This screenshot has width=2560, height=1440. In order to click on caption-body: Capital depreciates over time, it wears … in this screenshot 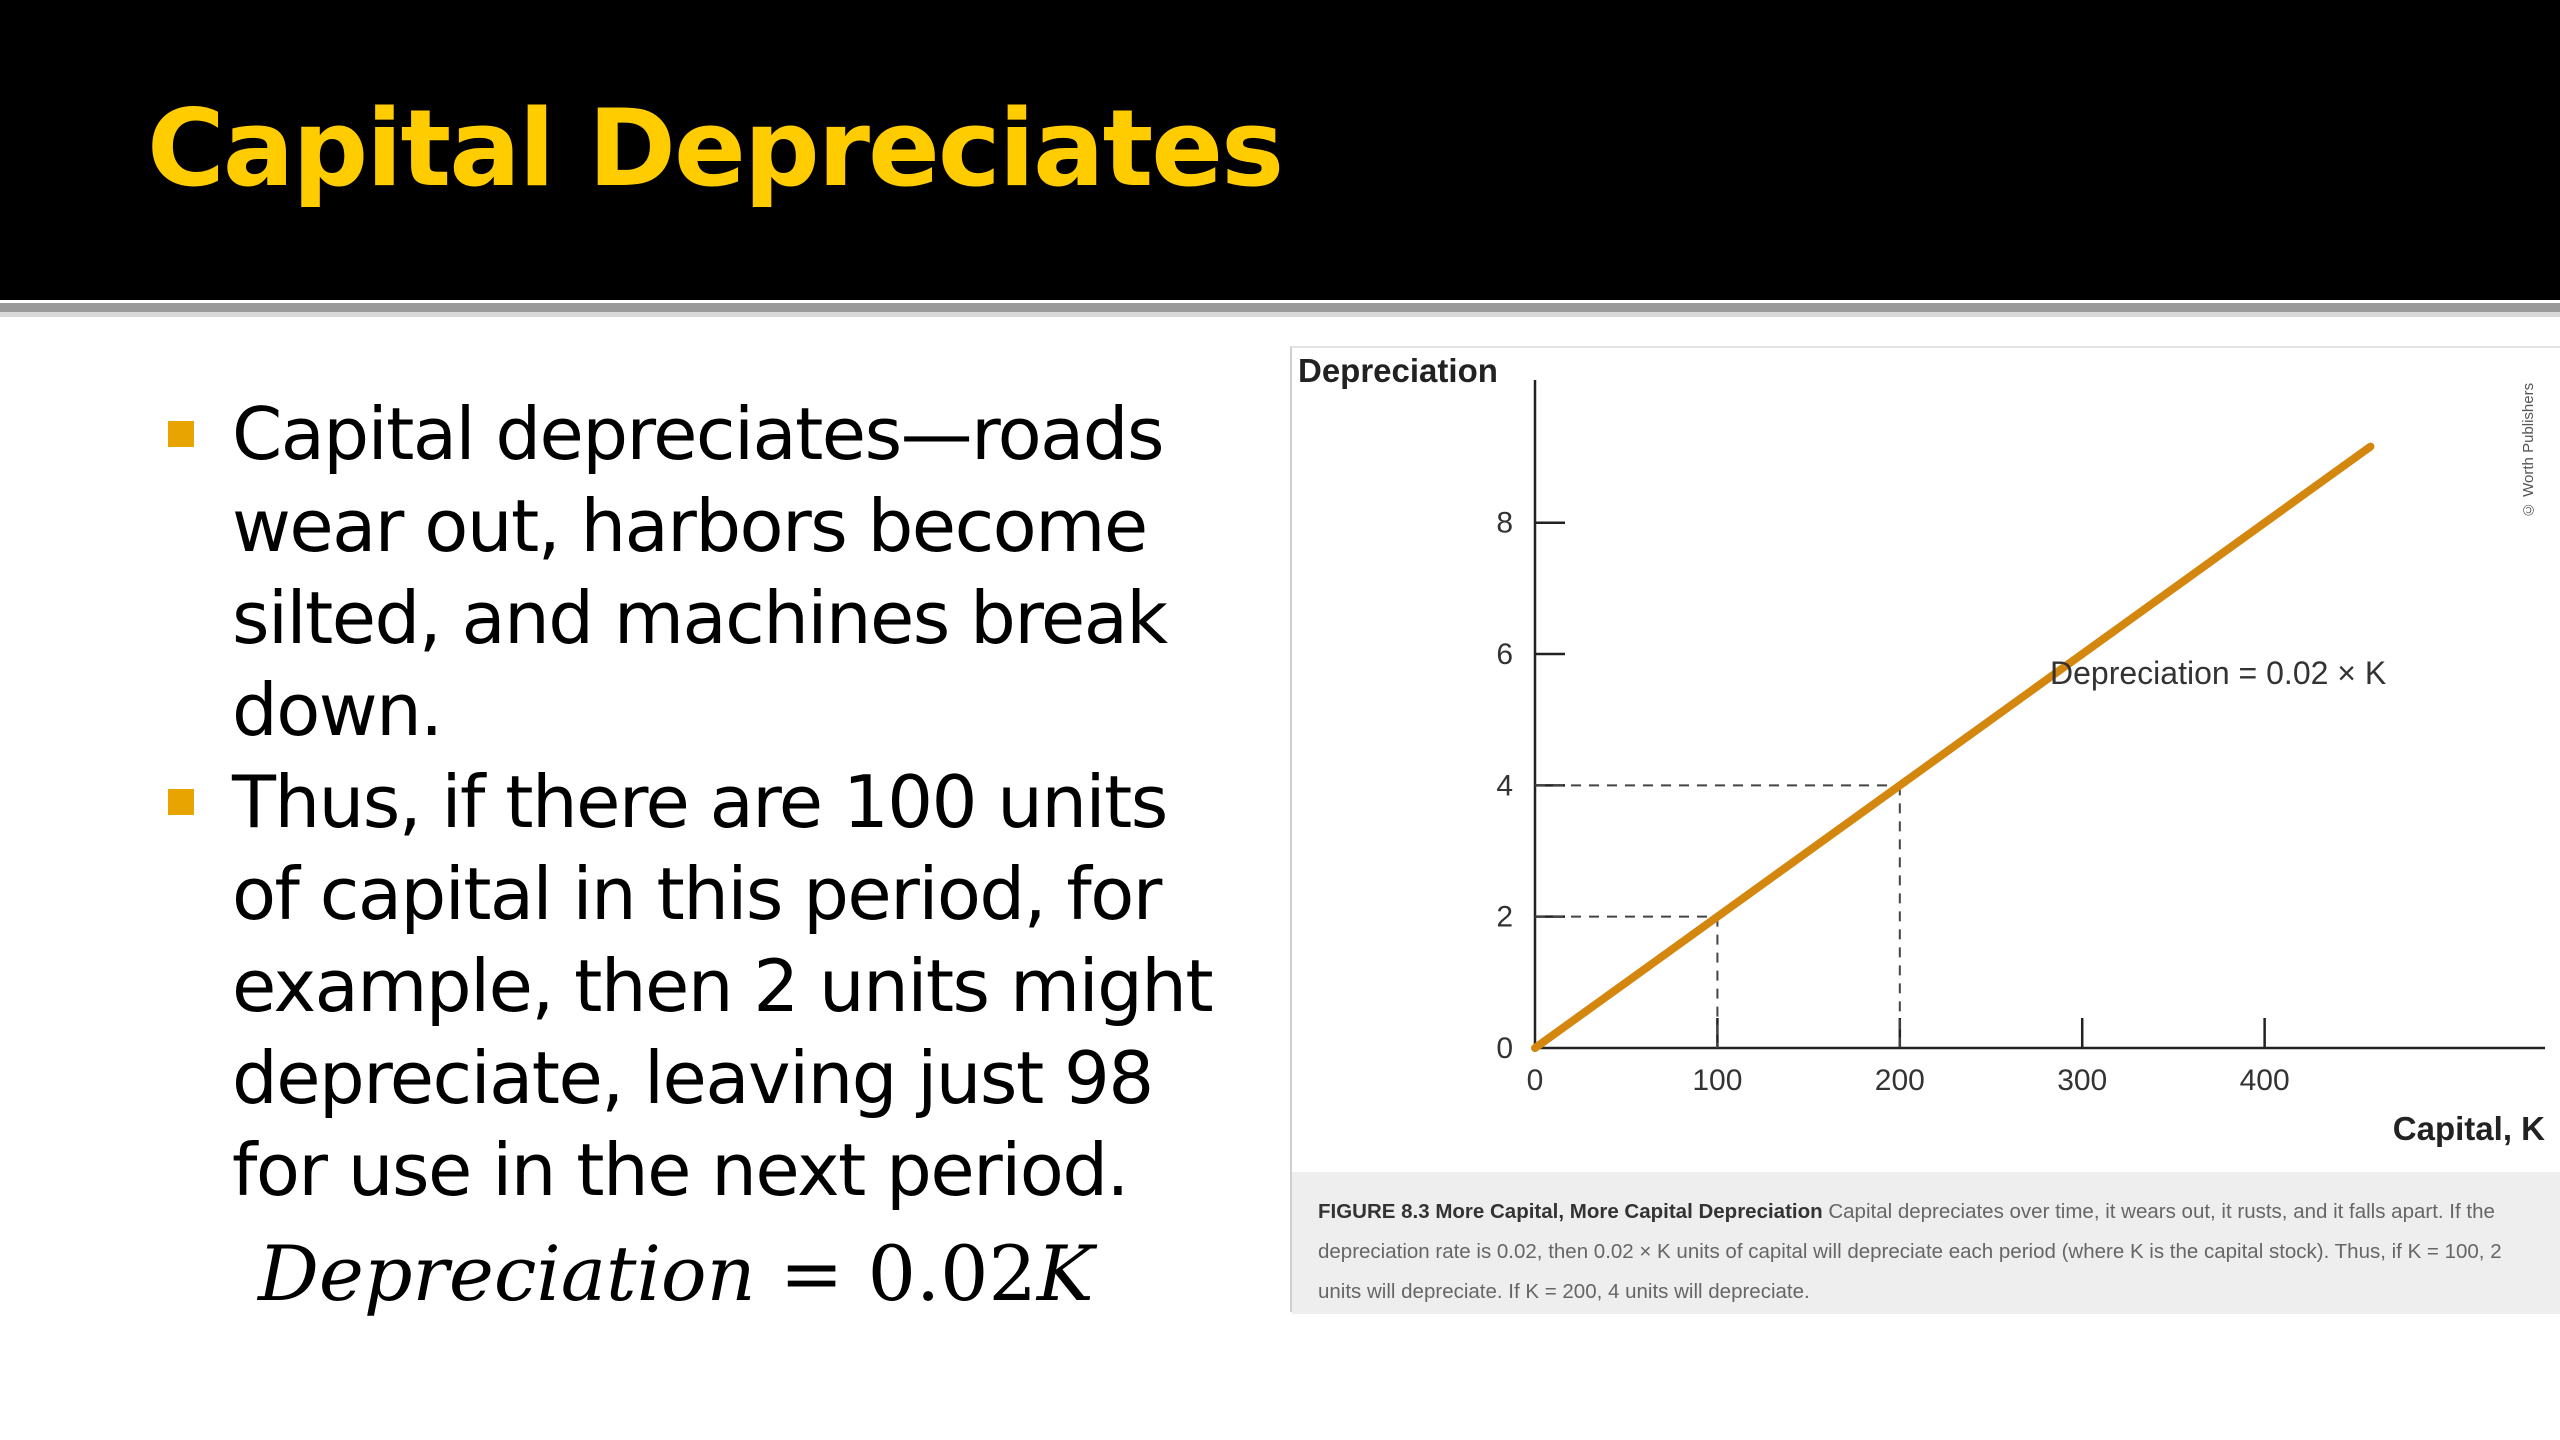, I will do `click(1910, 1251)`.